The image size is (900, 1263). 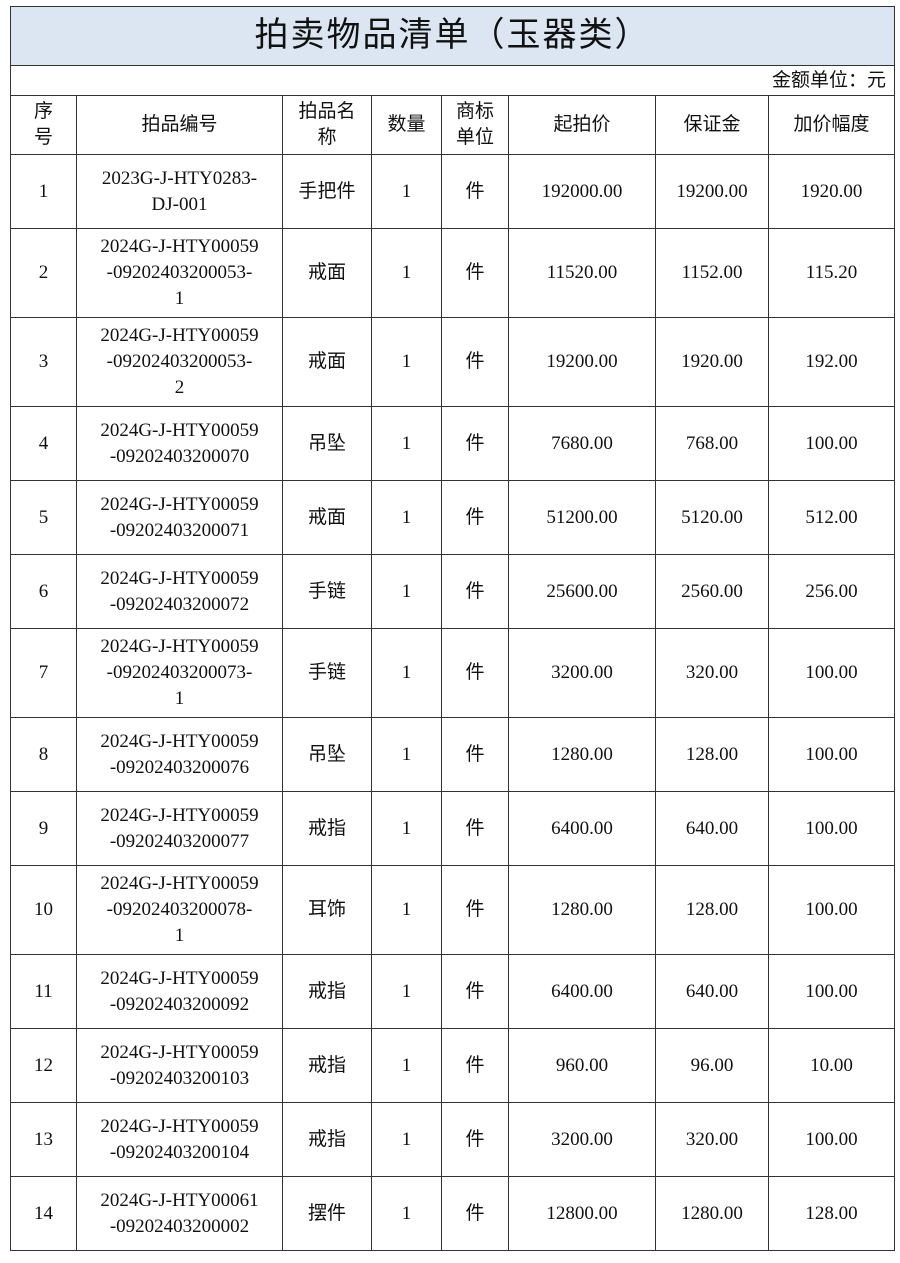 I want to click on col-index-header: 序 号, so click(x=43, y=125).